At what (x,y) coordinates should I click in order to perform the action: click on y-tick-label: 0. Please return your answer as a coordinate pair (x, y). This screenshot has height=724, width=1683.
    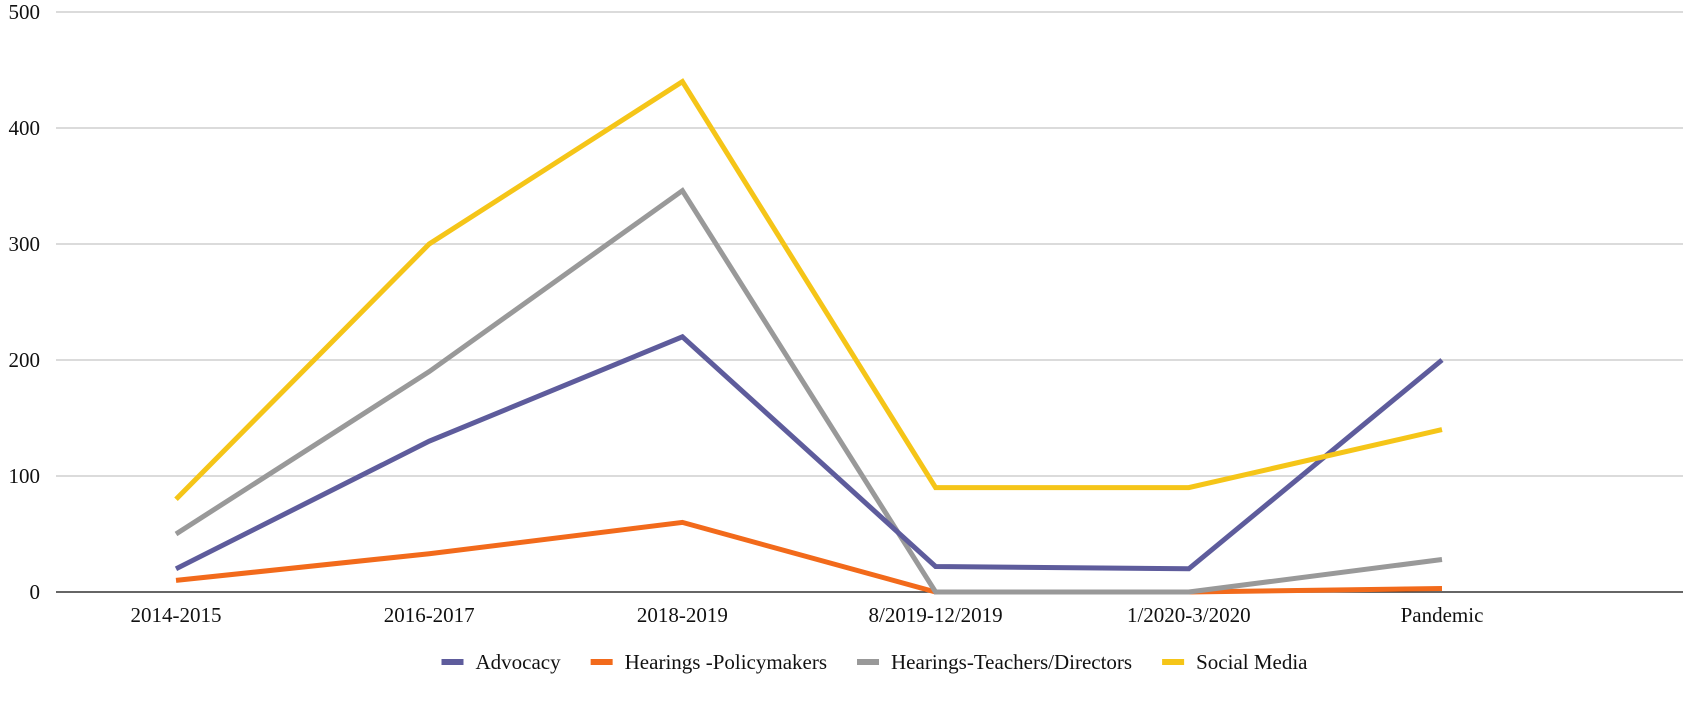
    Looking at the image, I should click on (35, 592).